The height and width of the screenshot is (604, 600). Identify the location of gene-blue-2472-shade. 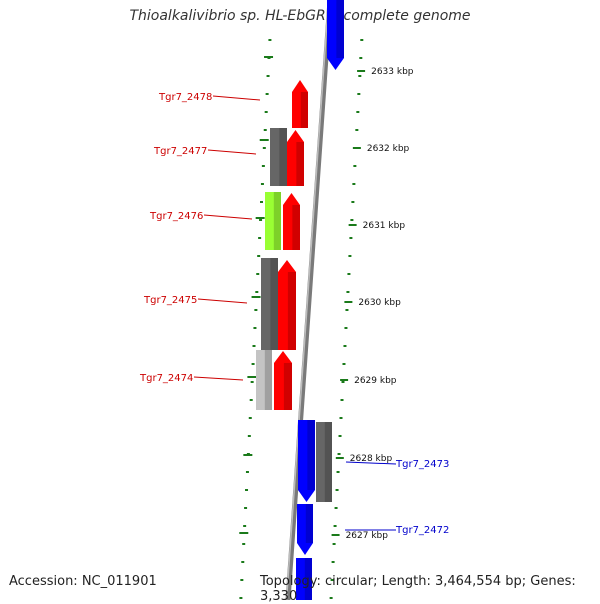
(309, 523).